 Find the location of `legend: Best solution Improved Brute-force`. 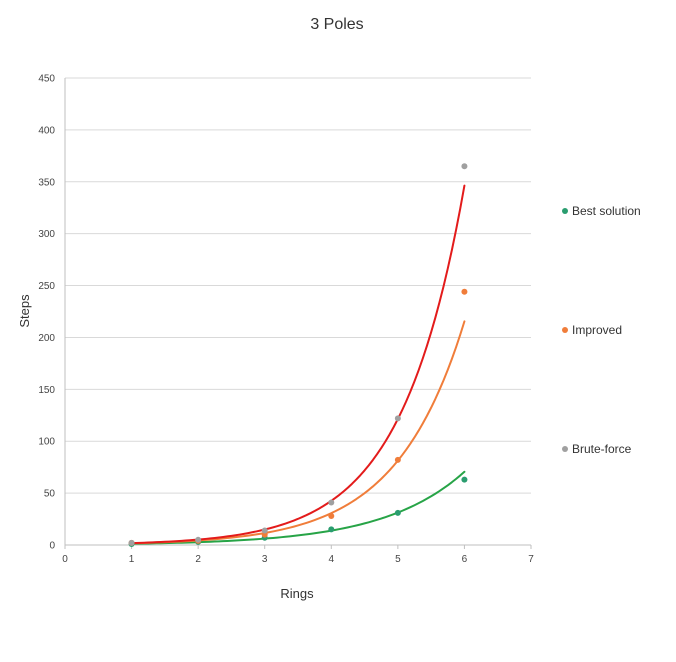

legend: Best solution Improved Brute-force is located at coordinates (601, 330).